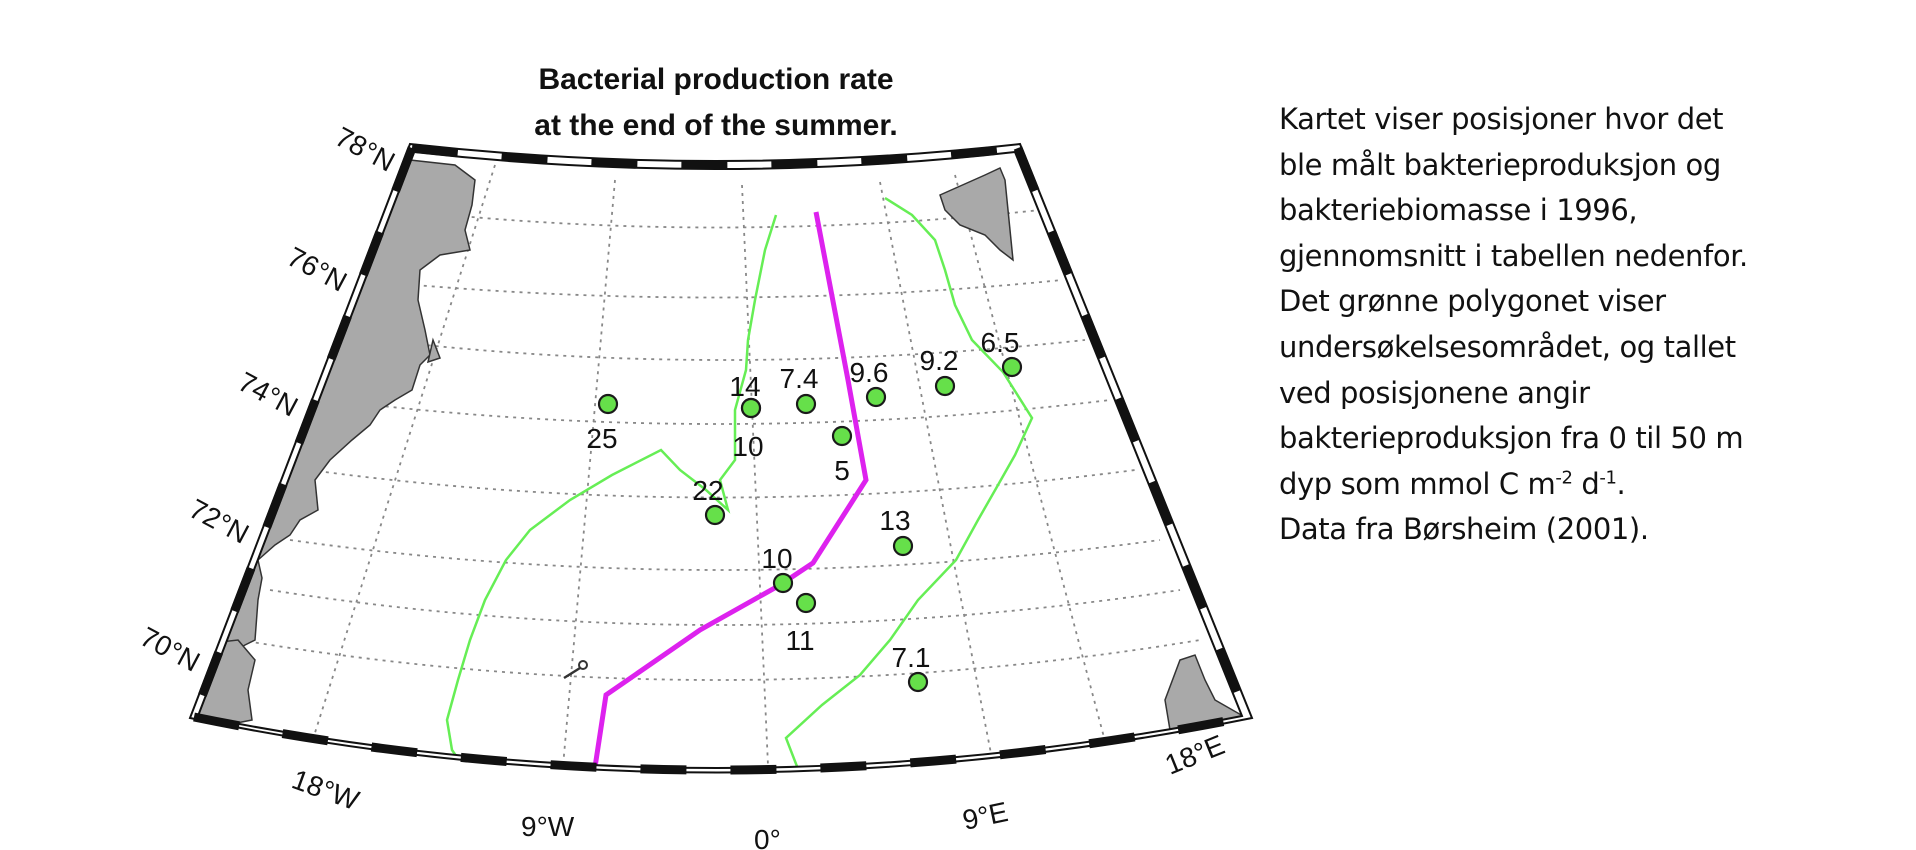 The width and height of the screenshot is (1916, 850). Describe the element at coordinates (911, 657) in the screenshot. I see `station-label: 7.1` at that location.